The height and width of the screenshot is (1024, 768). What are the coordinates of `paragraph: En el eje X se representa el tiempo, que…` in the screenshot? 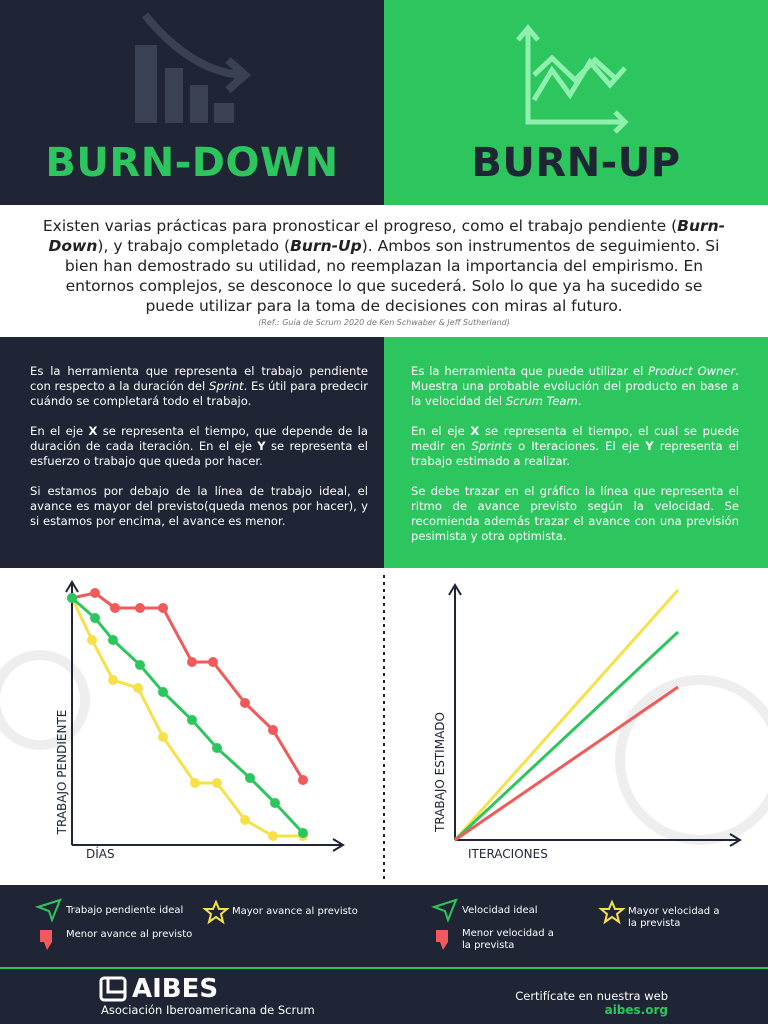 It's located at (199, 446).